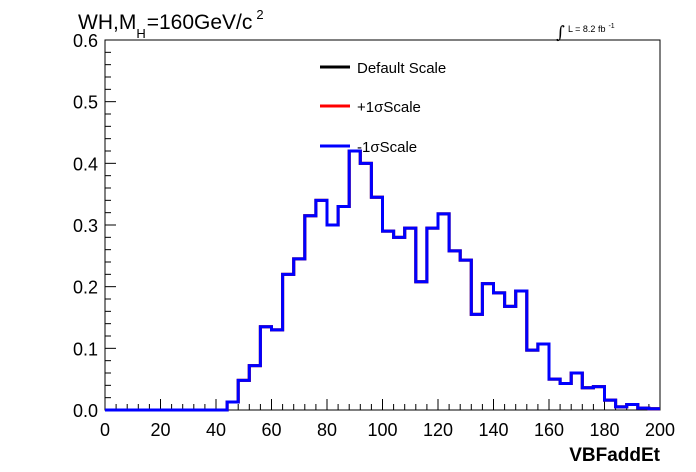  Describe the element at coordinates (560, 33) in the screenshot. I see `integral-symbol: ∫` at that location.